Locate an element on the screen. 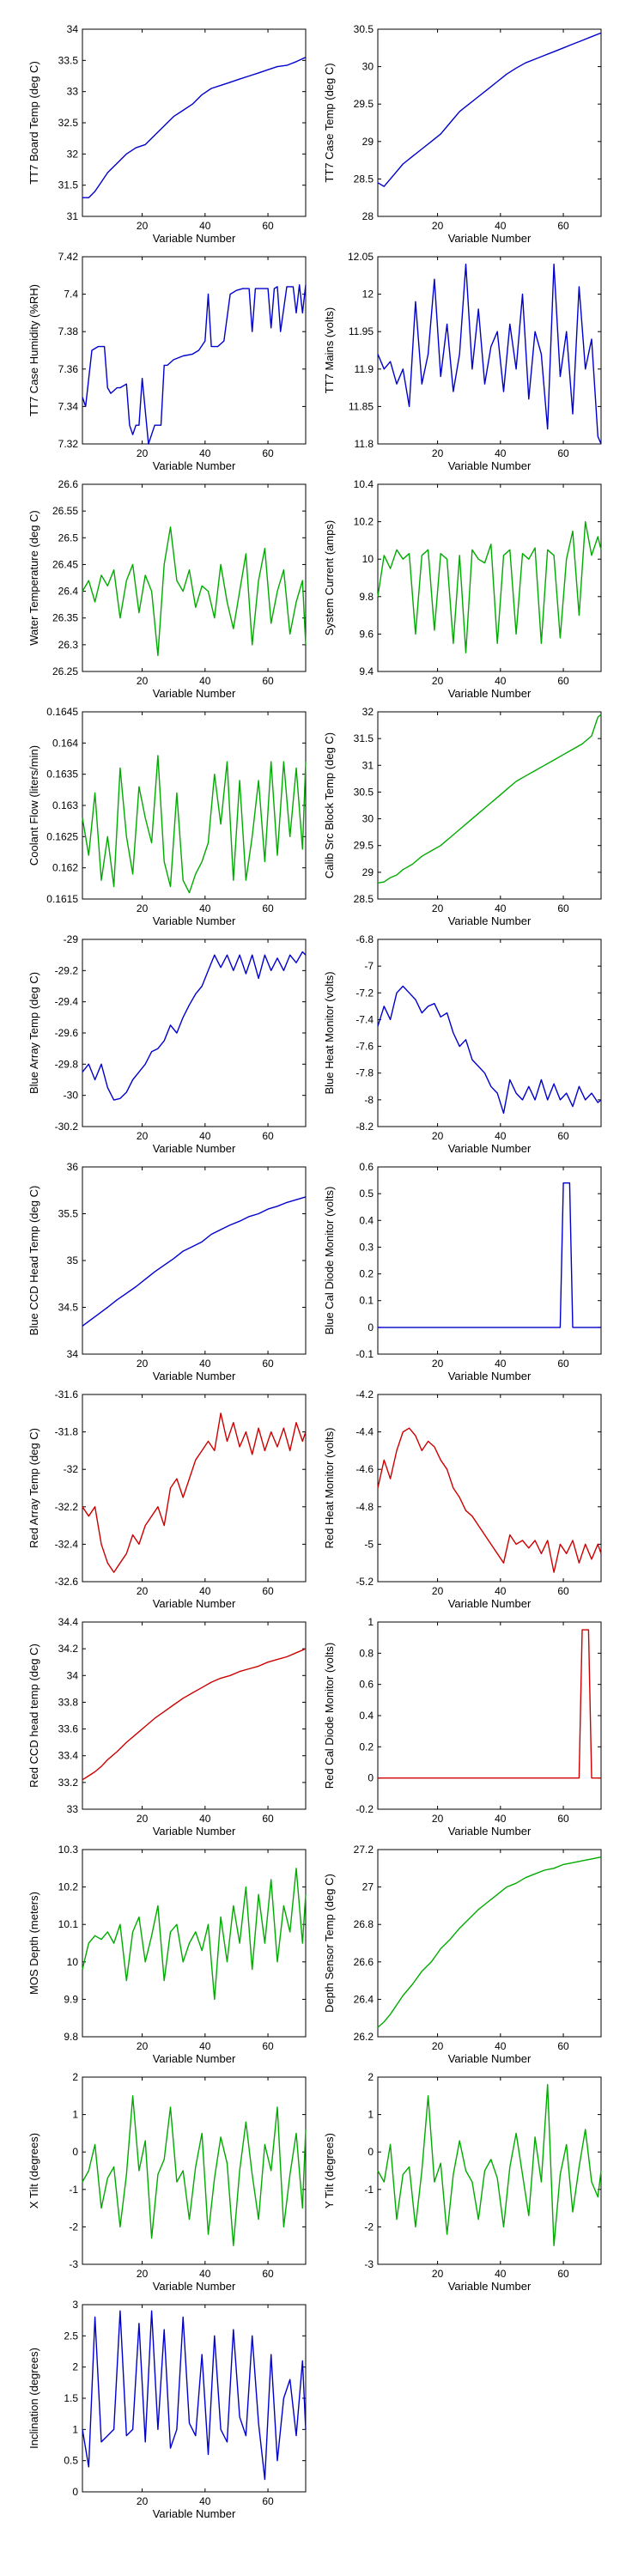 This screenshot has width=644, height=2576. y-tick-label: -2 is located at coordinates (74, 2227).